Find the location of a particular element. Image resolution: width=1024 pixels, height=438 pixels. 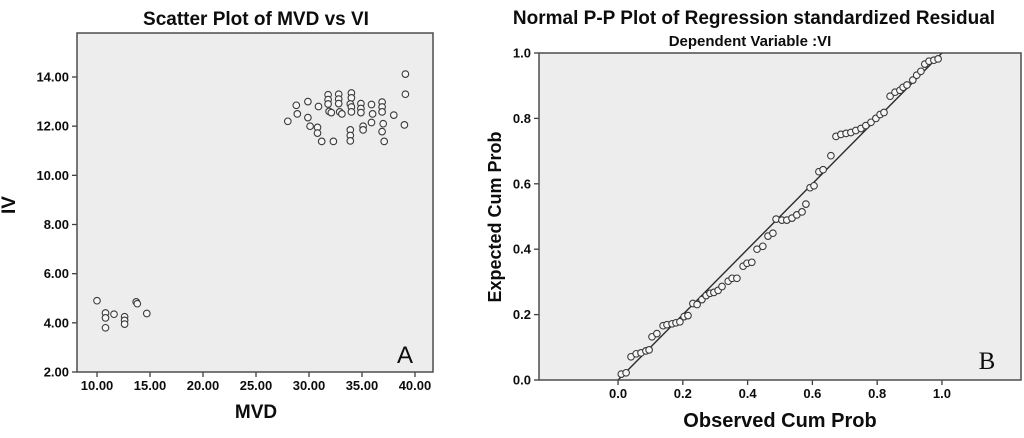

x-tick-label: 10.00 is located at coordinates (97, 385).